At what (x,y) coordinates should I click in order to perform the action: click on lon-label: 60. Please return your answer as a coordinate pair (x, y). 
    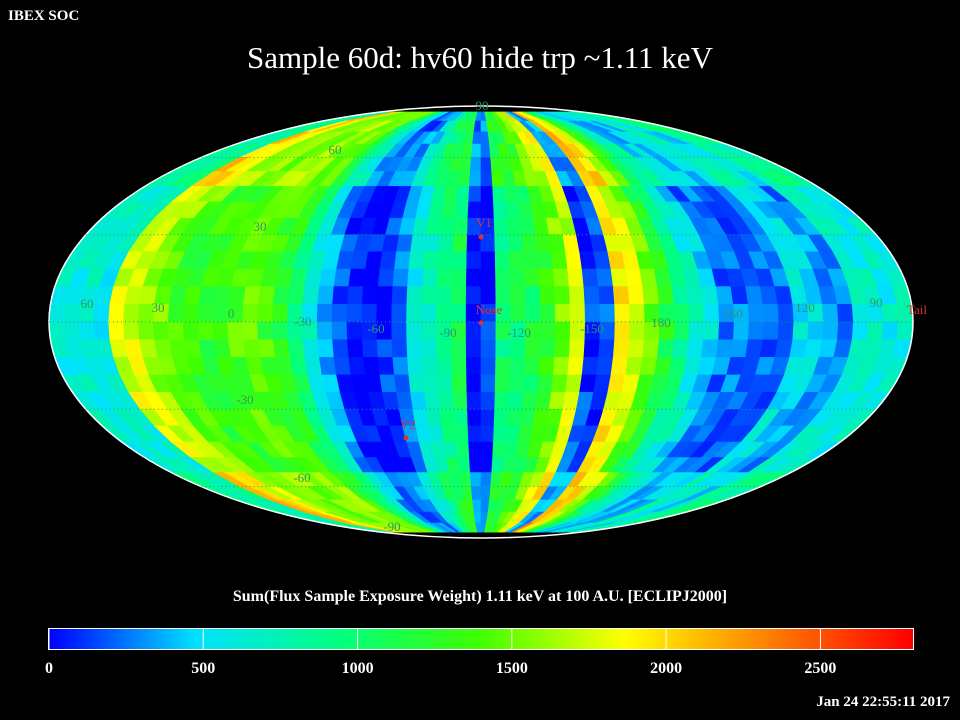
    Looking at the image, I should click on (87, 303).